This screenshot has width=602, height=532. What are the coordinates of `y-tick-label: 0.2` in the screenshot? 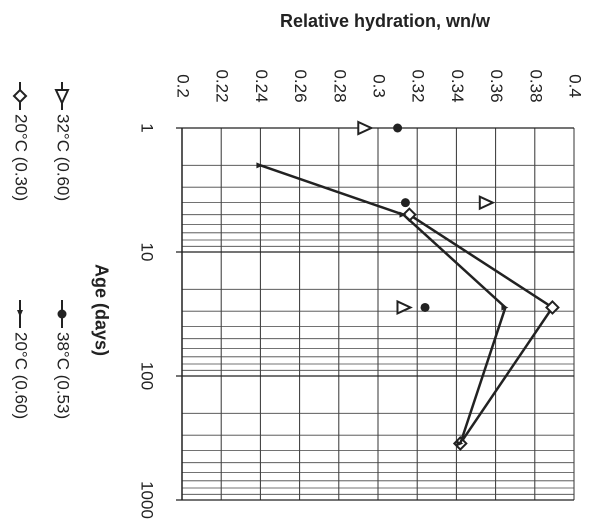 It's located at (183, 86).